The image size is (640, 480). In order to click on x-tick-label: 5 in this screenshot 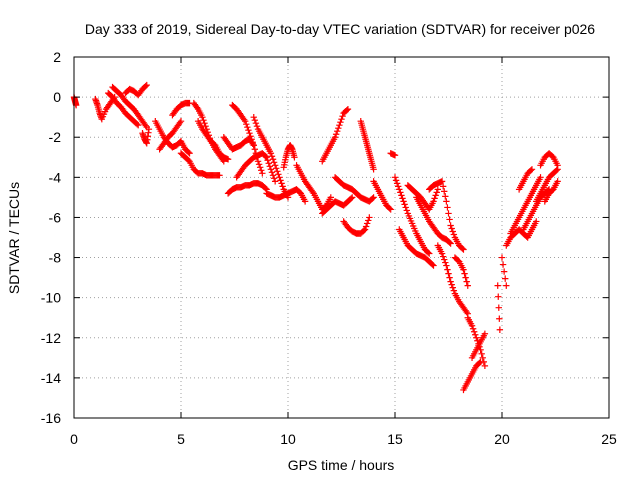, I will do `click(181, 439)`.